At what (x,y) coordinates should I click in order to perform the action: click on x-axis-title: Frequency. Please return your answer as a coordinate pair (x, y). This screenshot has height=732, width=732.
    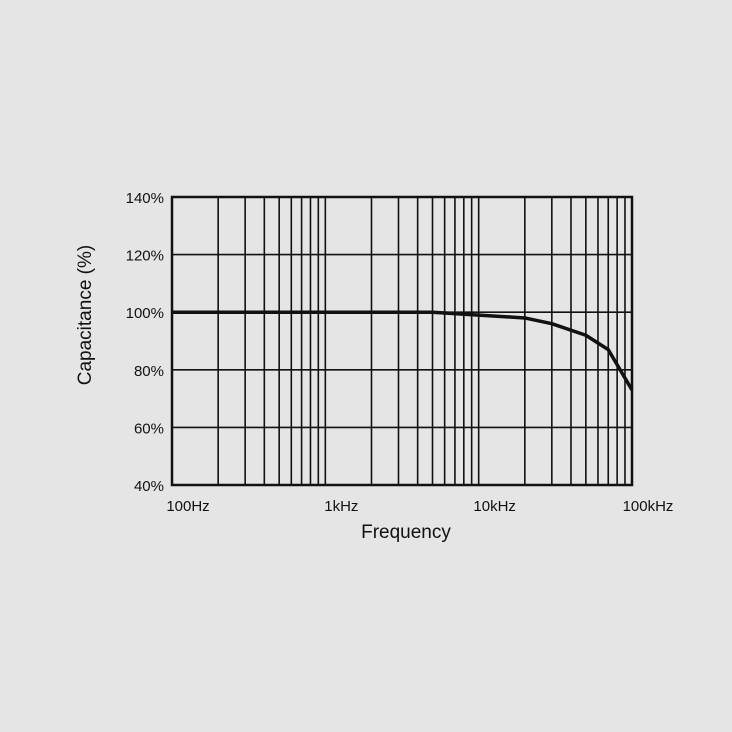
    Looking at the image, I should click on (406, 532).